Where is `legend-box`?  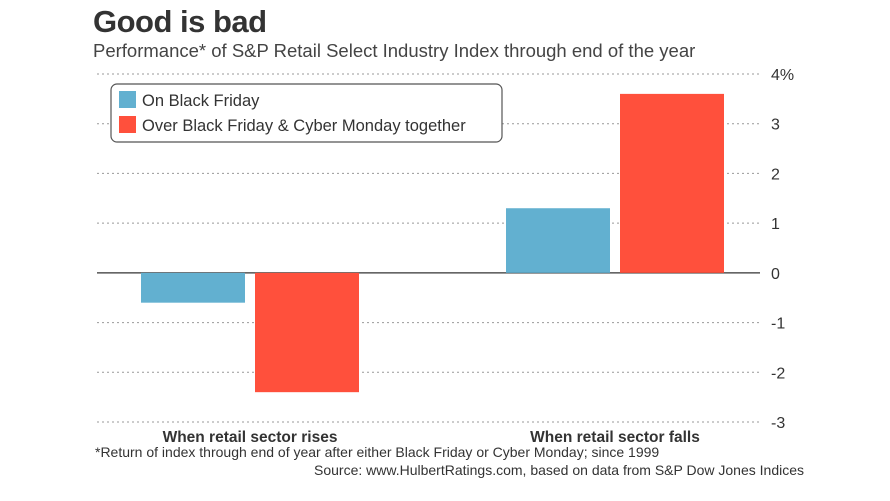
legend-box is located at coordinates (306, 113).